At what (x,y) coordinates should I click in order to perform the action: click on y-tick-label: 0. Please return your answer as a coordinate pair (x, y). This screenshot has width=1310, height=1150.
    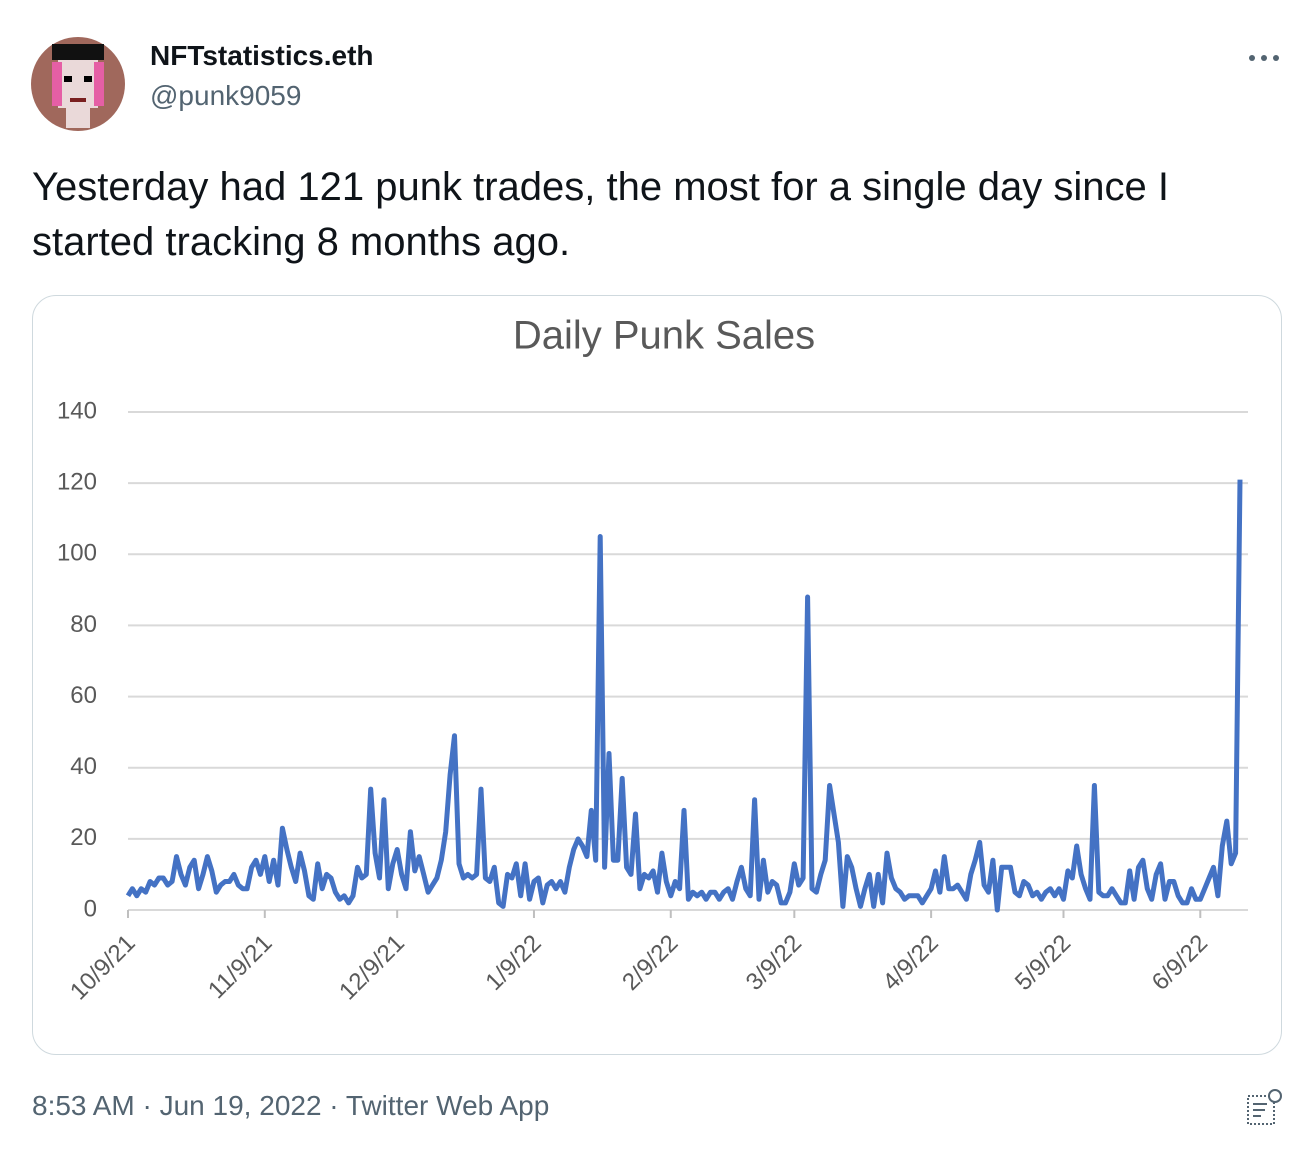
    Looking at the image, I should click on (90, 908).